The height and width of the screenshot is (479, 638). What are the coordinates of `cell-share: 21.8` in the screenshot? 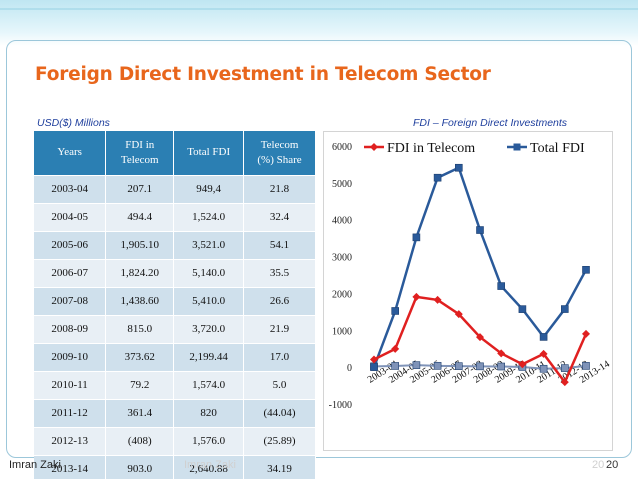 It's located at (279, 188).